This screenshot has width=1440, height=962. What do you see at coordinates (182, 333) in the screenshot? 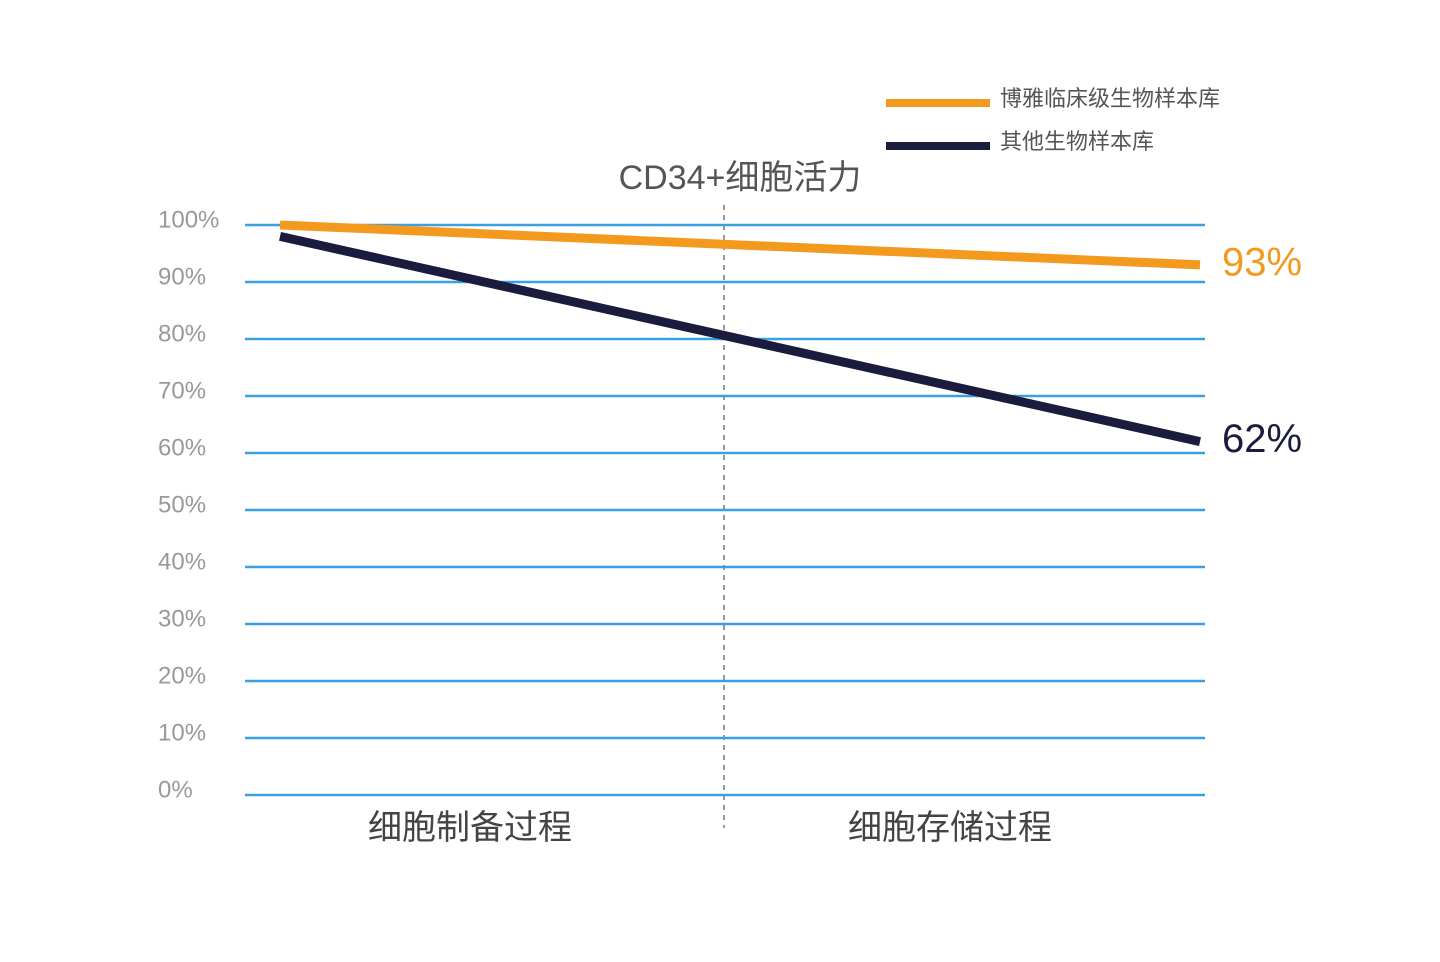
I see `y-tick-label: 80%` at bounding box center [182, 333].